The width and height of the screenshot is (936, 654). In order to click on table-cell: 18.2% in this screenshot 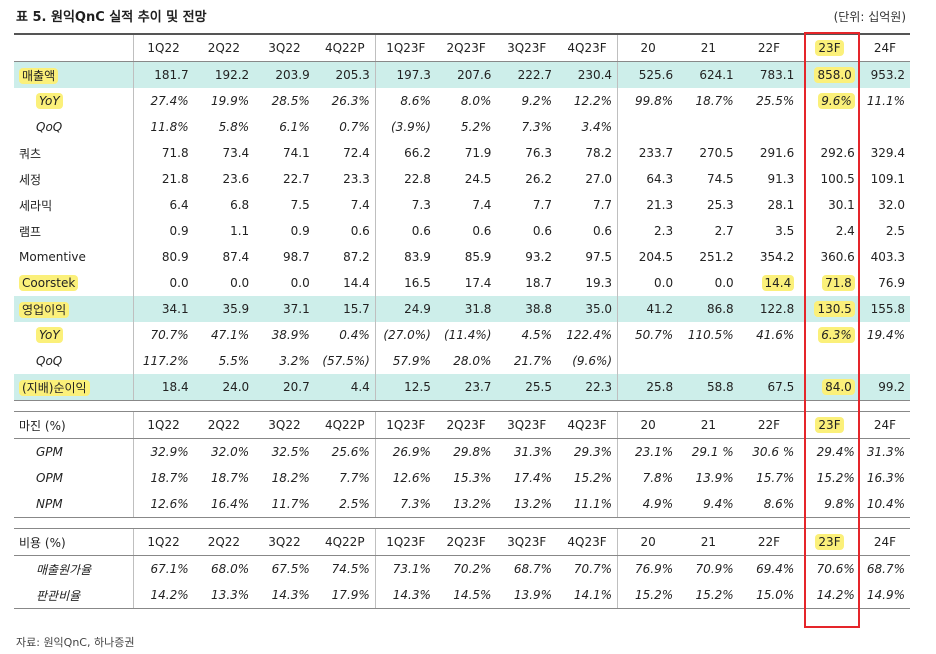, I will do `click(284, 478)`.